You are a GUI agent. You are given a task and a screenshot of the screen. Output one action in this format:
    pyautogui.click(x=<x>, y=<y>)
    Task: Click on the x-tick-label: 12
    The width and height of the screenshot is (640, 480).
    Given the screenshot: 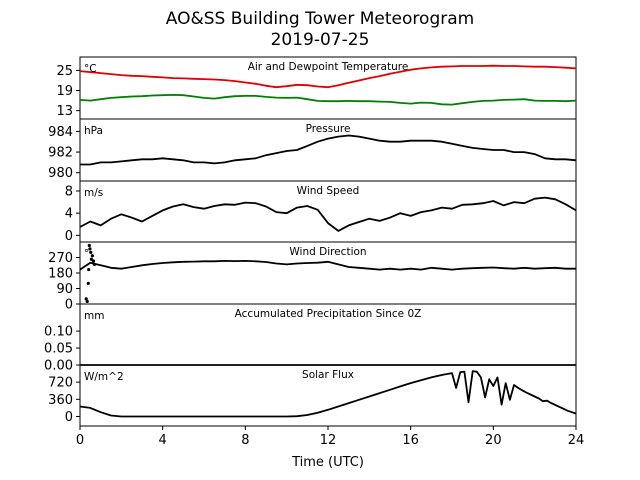 What is the action you would take?
    pyautogui.click(x=328, y=440)
    